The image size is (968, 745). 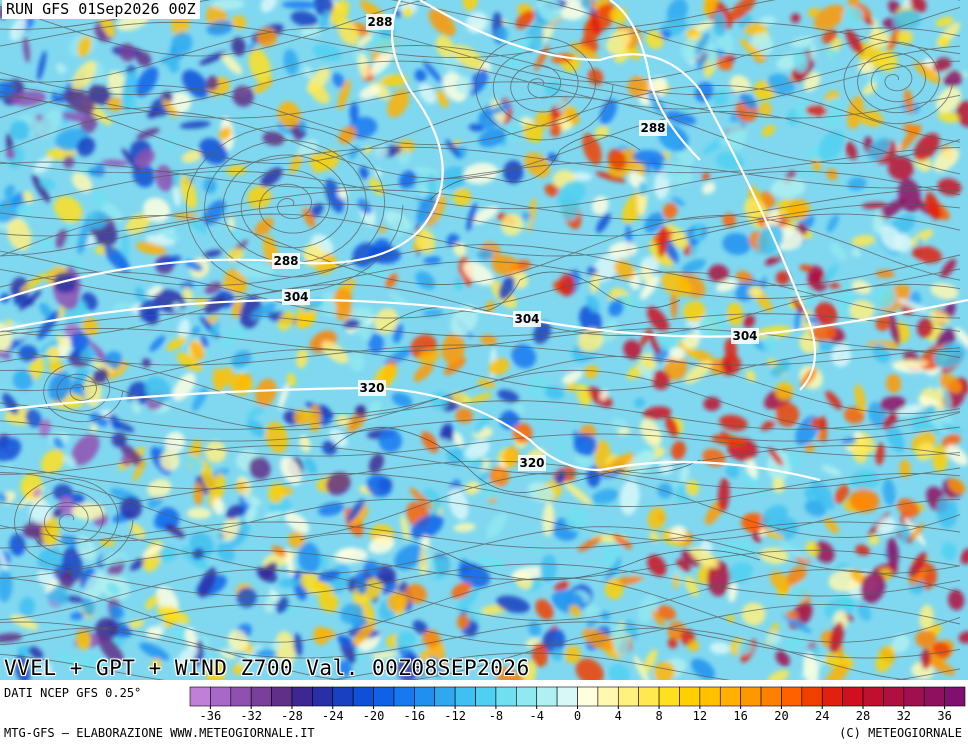 I want to click on colorbar-tick-label: -24, so click(x=333, y=716).